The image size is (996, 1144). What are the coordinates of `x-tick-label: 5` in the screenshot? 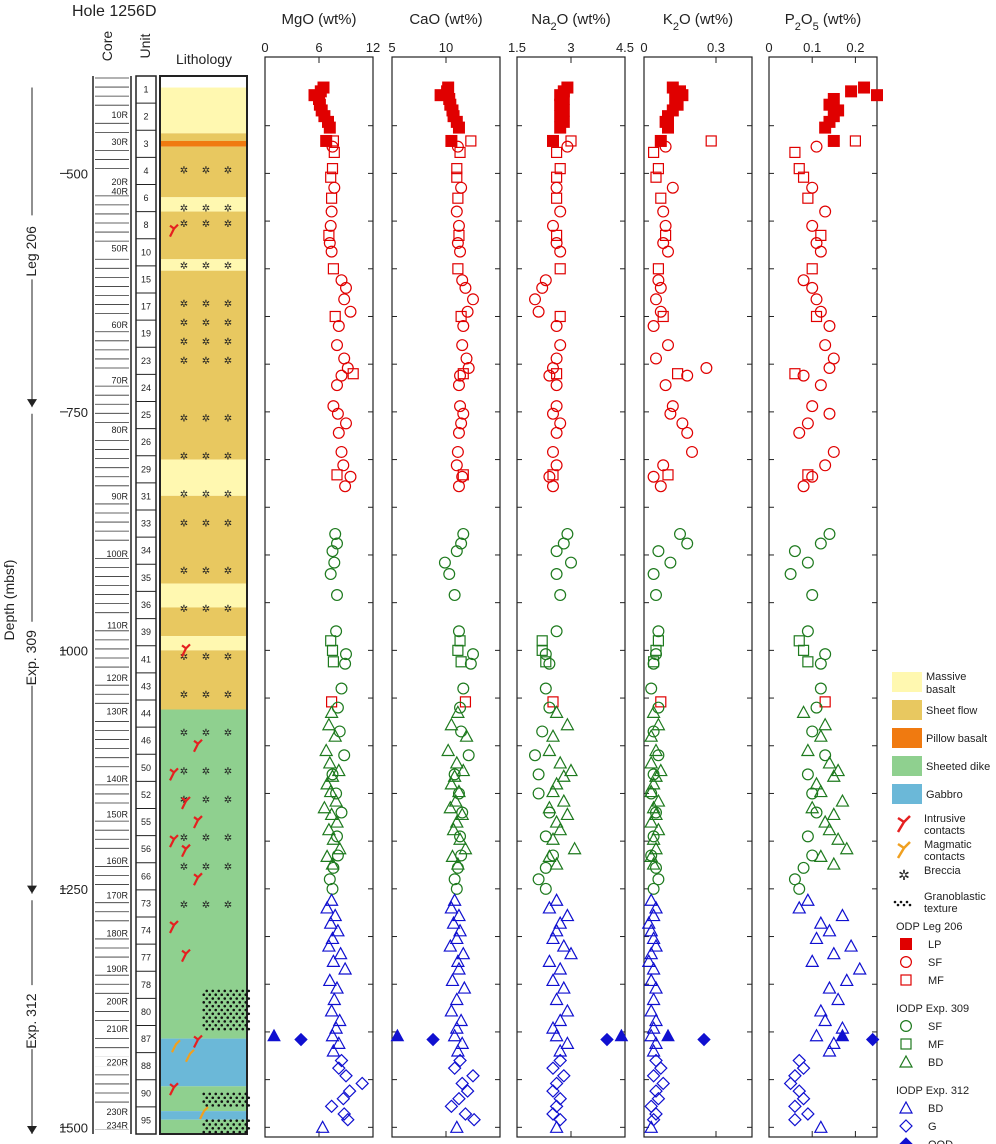 It's located at (391, 47).